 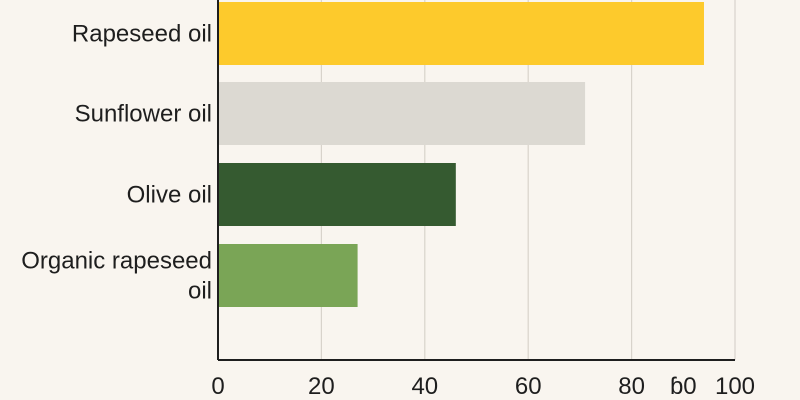 What do you see at coordinates (483, 386) in the screenshot?
I see `x-tick-labels: 0 20 40 60 80 ɓ0 100` at bounding box center [483, 386].